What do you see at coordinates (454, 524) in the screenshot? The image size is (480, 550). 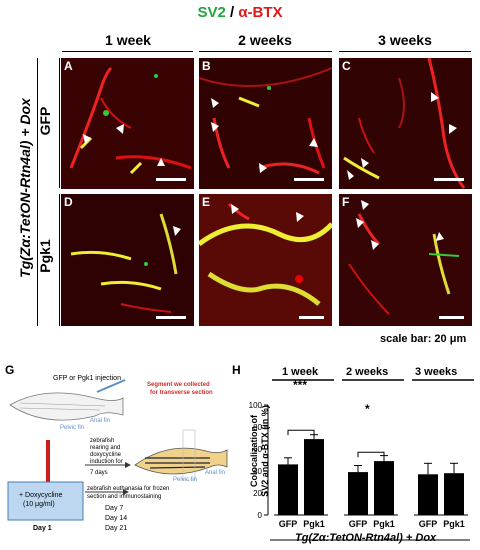 I see `x-tick-label-Pgk1-2: Pgk1` at bounding box center [454, 524].